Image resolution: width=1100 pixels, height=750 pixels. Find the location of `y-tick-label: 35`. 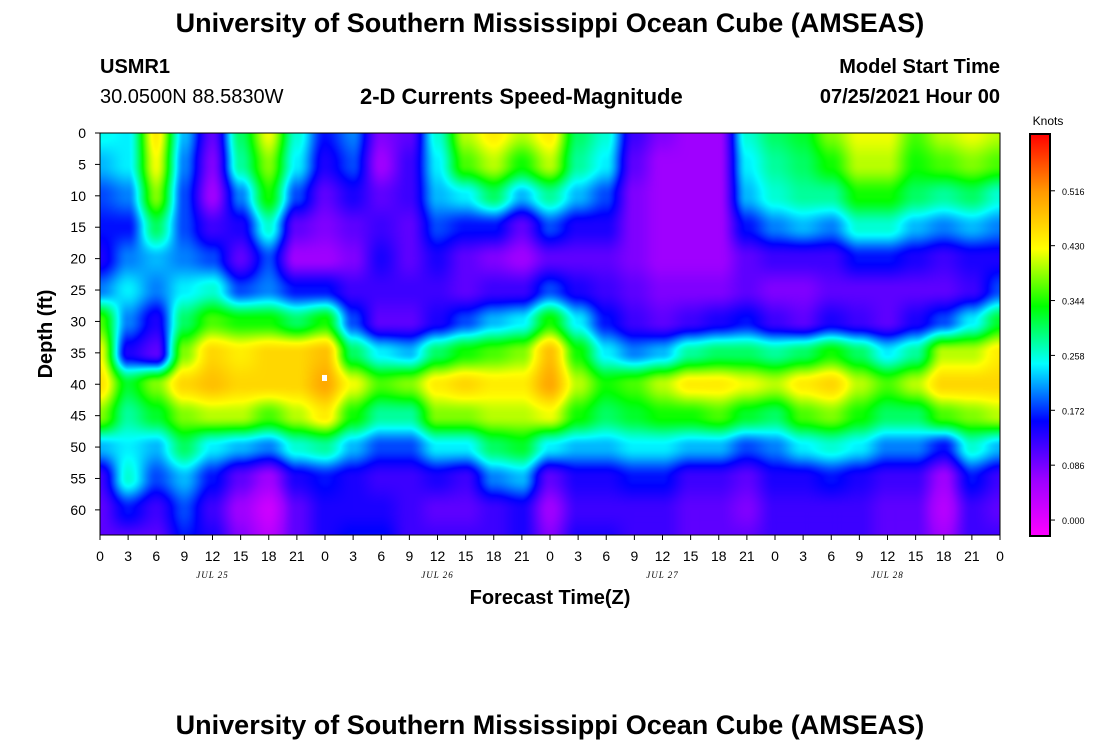

y-tick-label: 35 is located at coordinates (78, 353).